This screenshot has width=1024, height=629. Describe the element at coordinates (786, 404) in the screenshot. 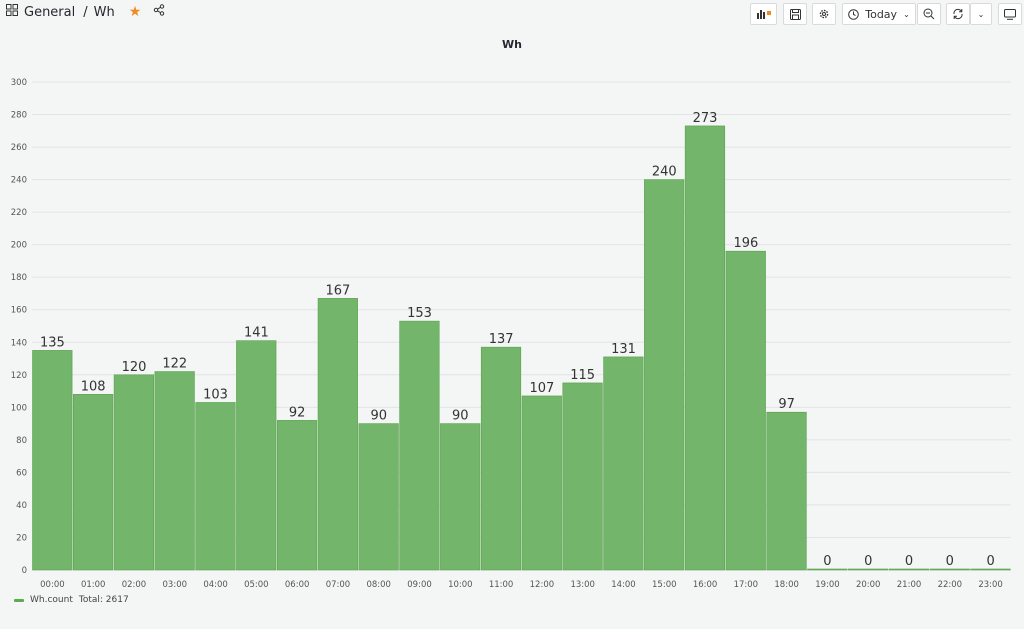

I see `data-label: 97` at that location.